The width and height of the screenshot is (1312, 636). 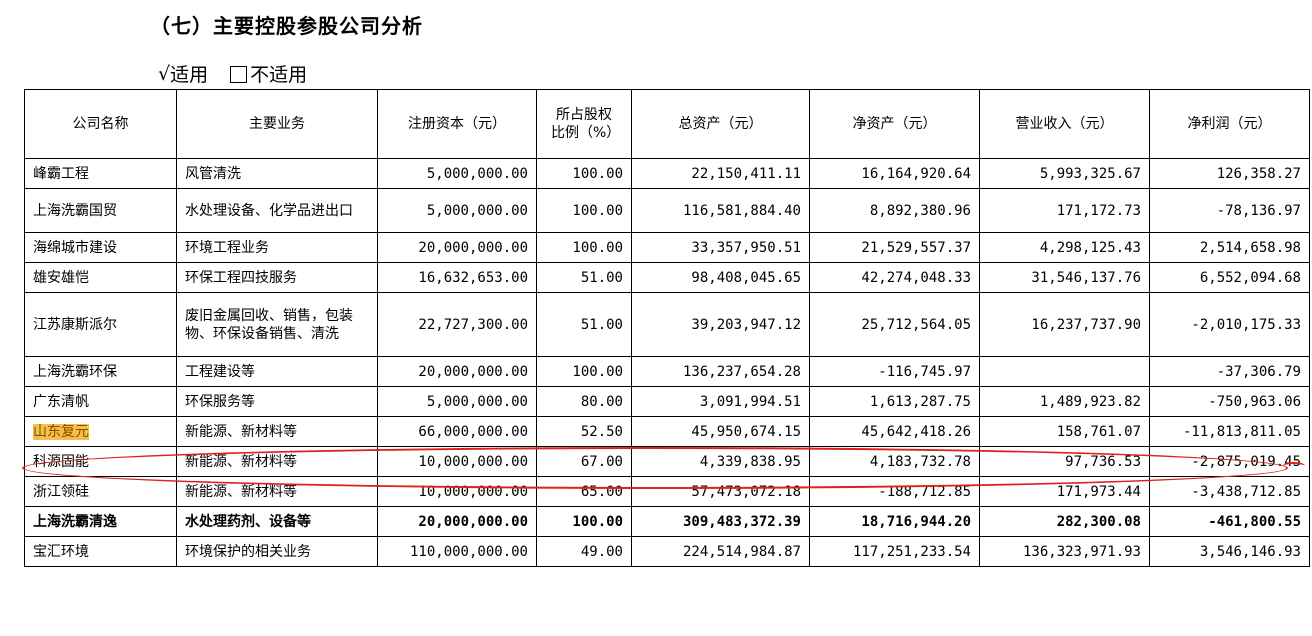 What do you see at coordinates (1064, 491) in the screenshot?
I see `revenue-cell: 171,973.44` at bounding box center [1064, 491].